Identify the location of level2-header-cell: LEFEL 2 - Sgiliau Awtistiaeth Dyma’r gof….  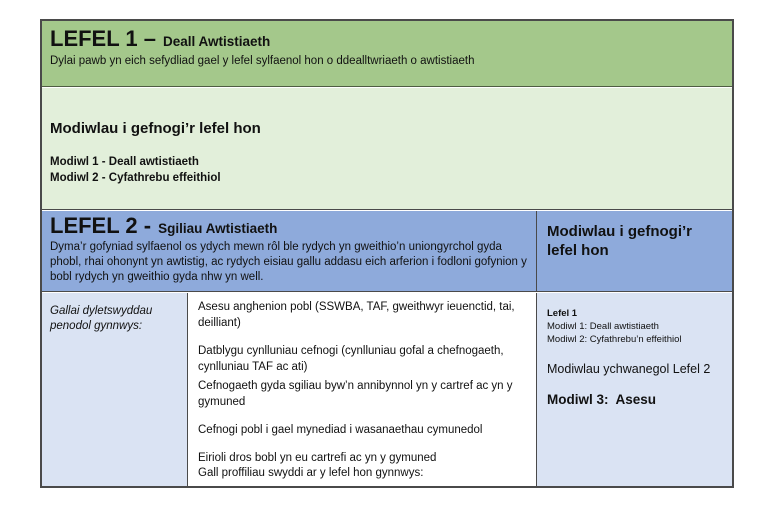
(289, 251).